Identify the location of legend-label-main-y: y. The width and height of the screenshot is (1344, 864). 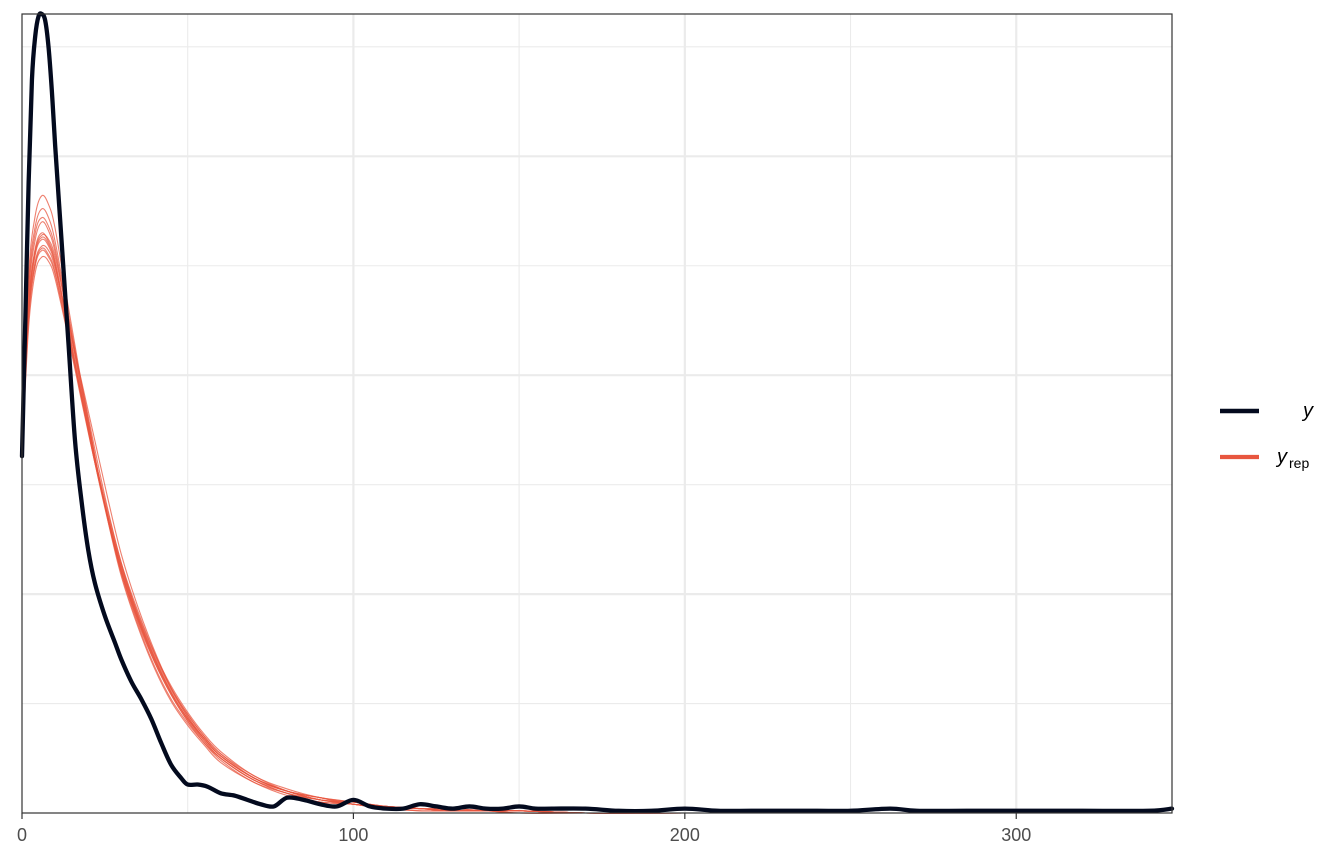
(1307, 411).